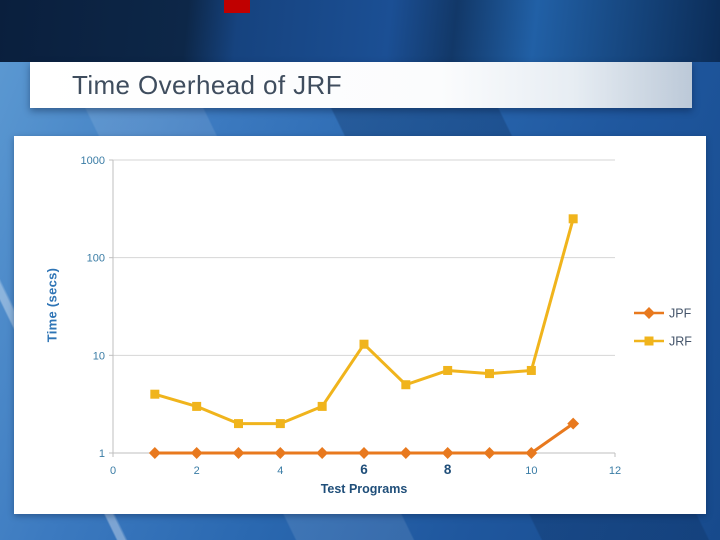 The height and width of the screenshot is (540, 720). Describe the element at coordinates (360, 31) in the screenshot. I see `top-band` at that location.